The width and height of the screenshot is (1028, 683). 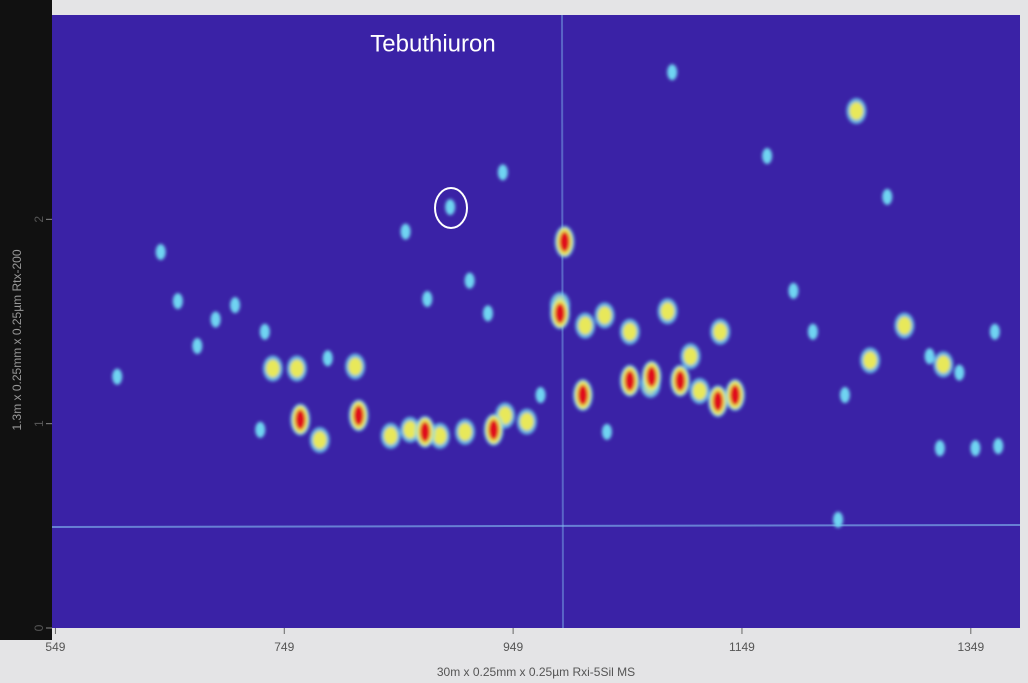 What do you see at coordinates (17, 339) in the screenshot?
I see `y-axis-label: 1.3m x 0.25mm x 0.25µm Rtx-200` at bounding box center [17, 339].